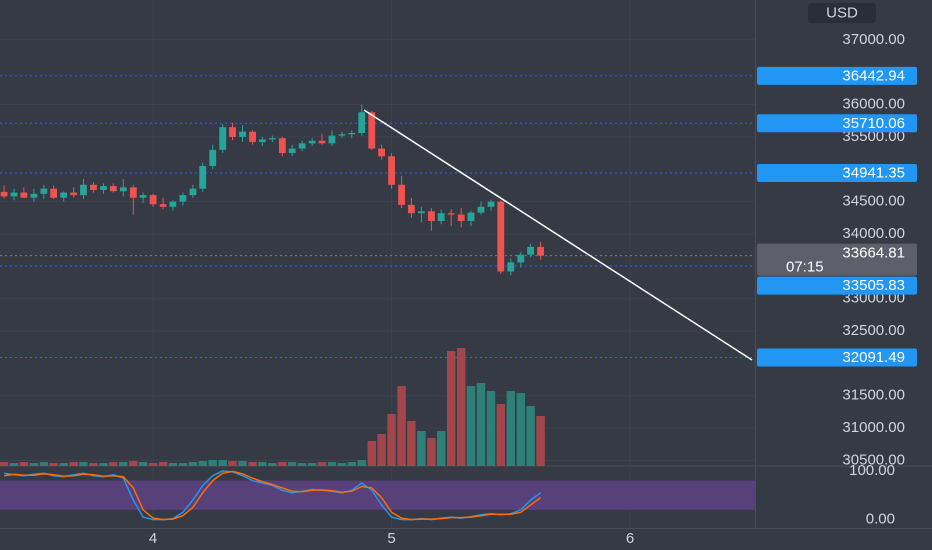 The width and height of the screenshot is (932, 550). I want to click on y-tick-label: 37000.00, so click(873, 39).